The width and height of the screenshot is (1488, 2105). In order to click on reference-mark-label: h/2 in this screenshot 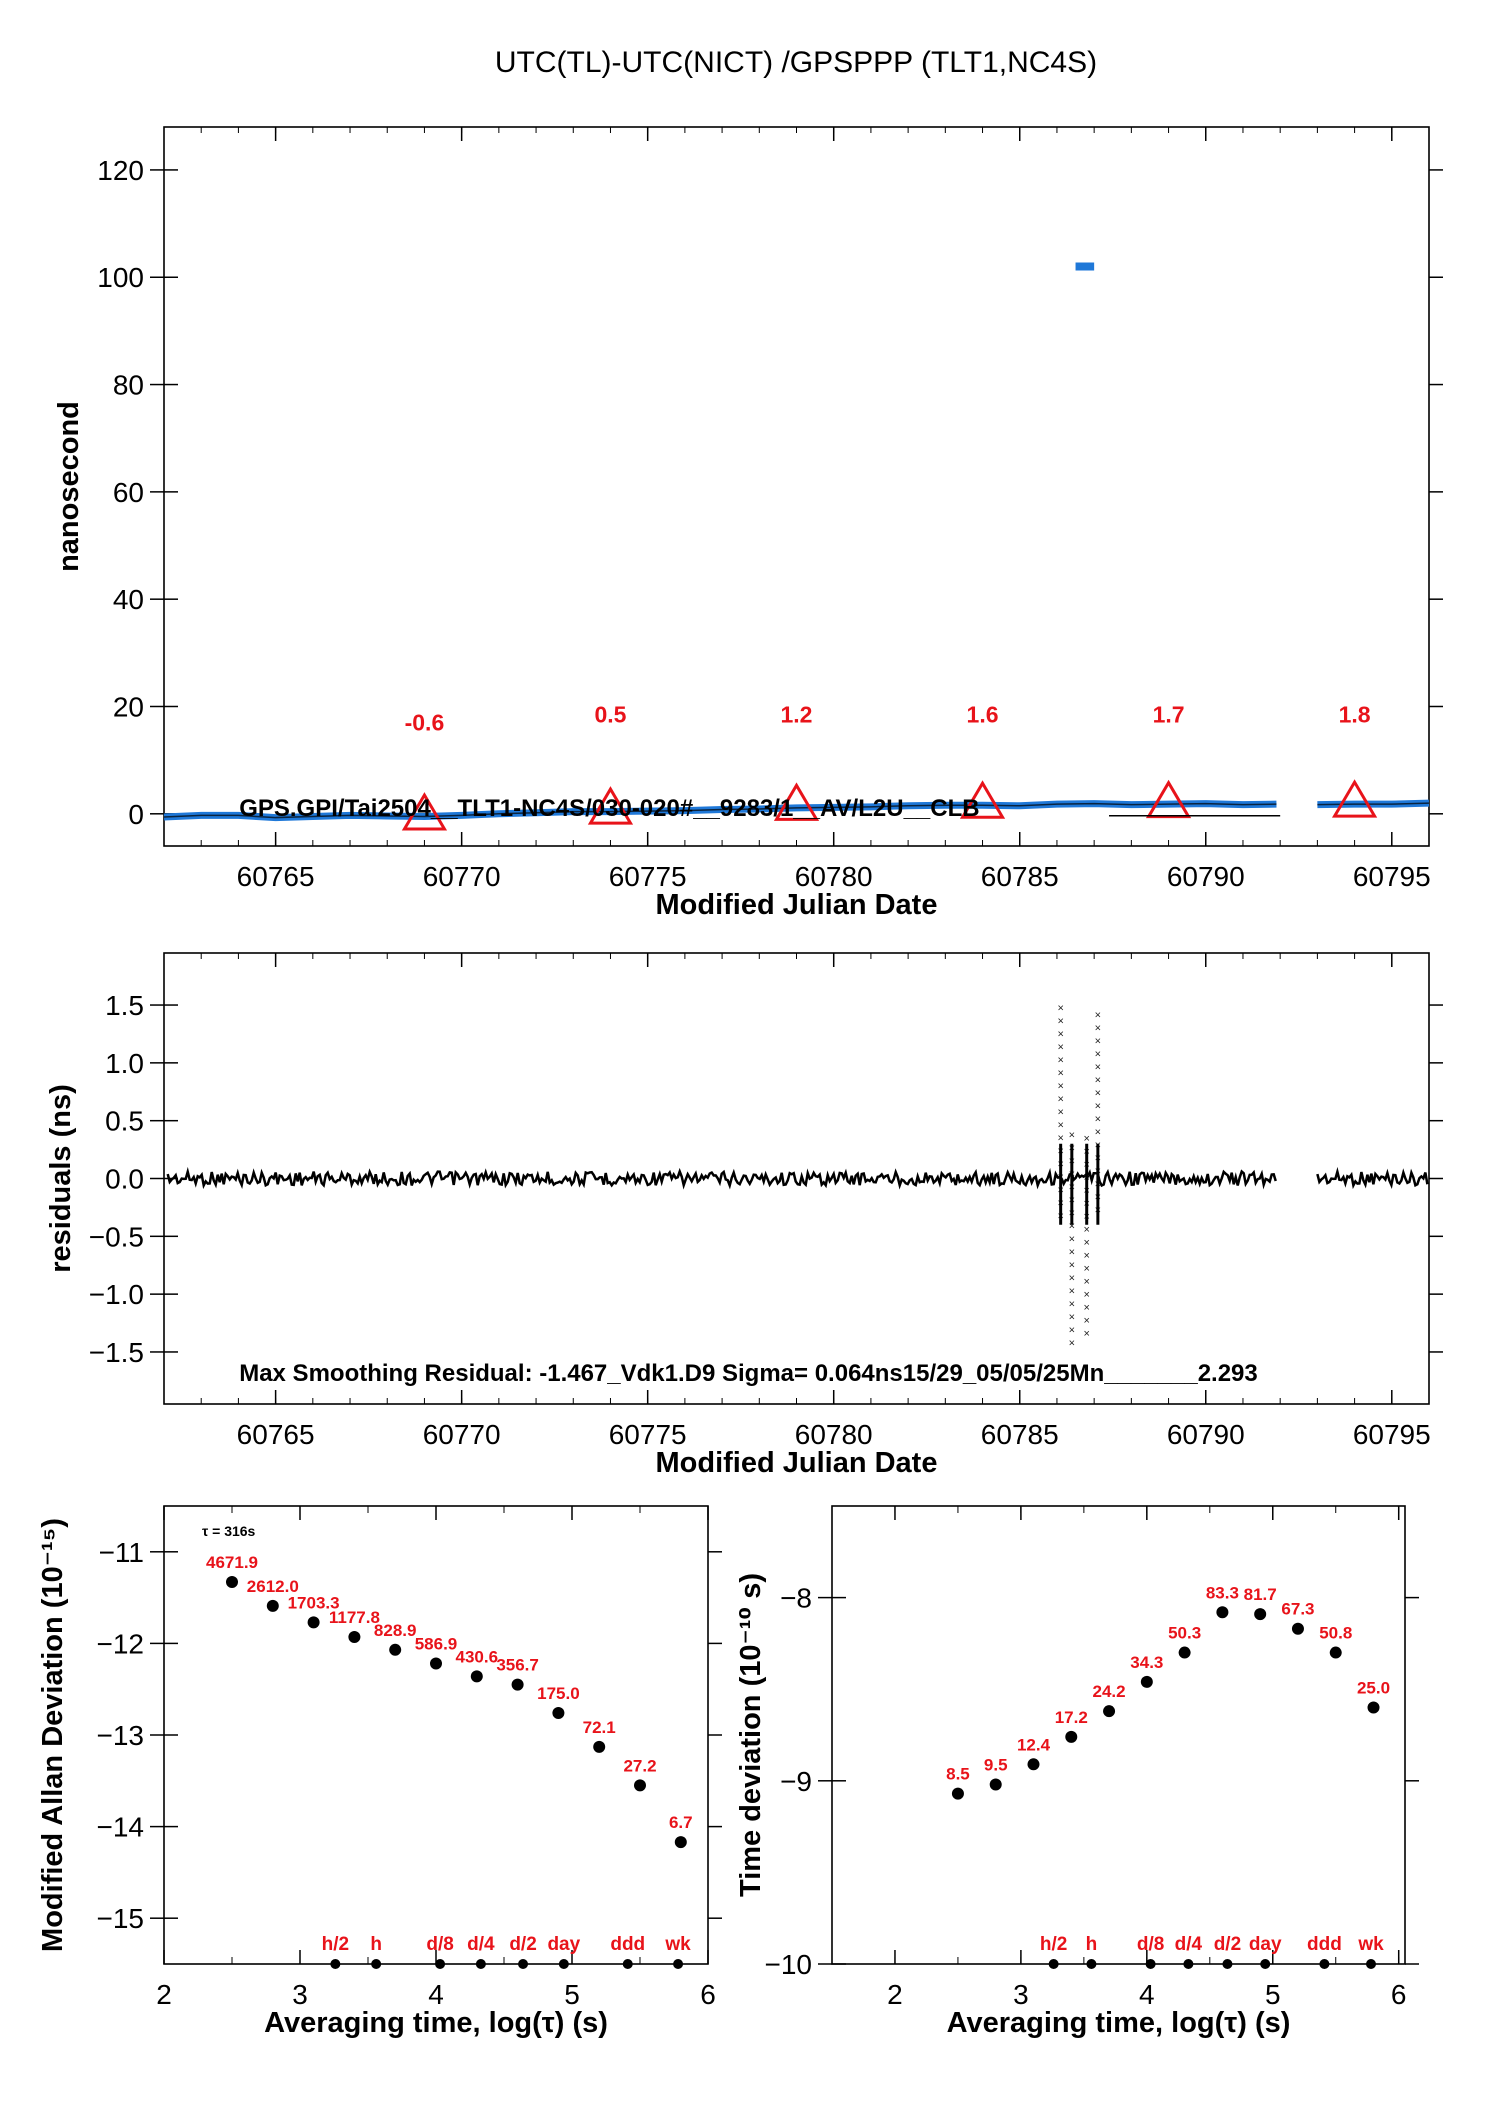, I will do `click(1053, 1944)`.